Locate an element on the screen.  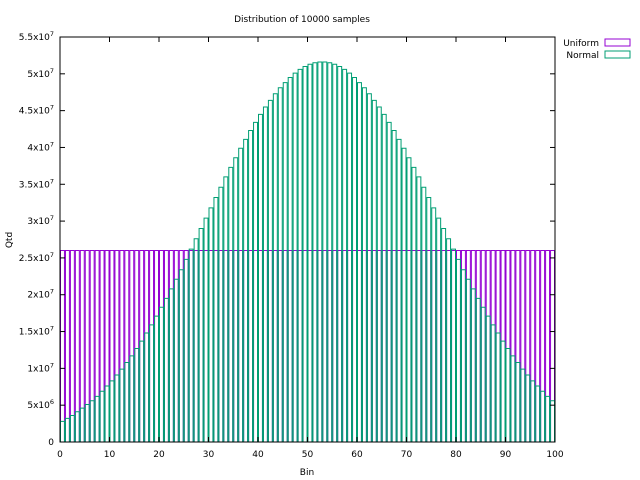
y-tick-label: 4x10⁷ is located at coordinates (40, 146).